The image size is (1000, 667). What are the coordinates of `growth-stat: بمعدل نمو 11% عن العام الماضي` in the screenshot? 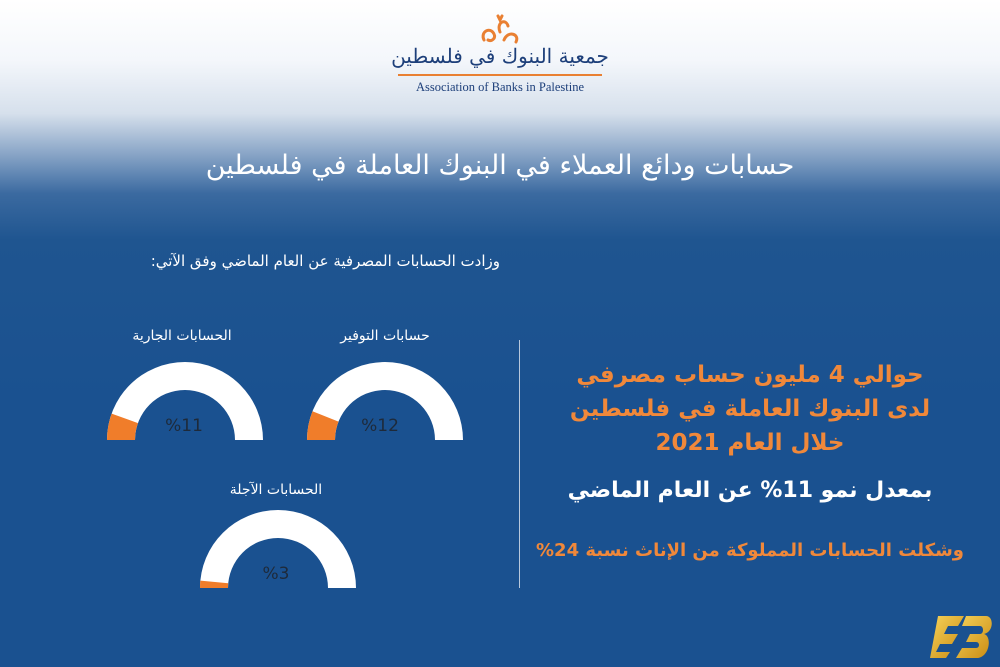 It's located at (750, 490).